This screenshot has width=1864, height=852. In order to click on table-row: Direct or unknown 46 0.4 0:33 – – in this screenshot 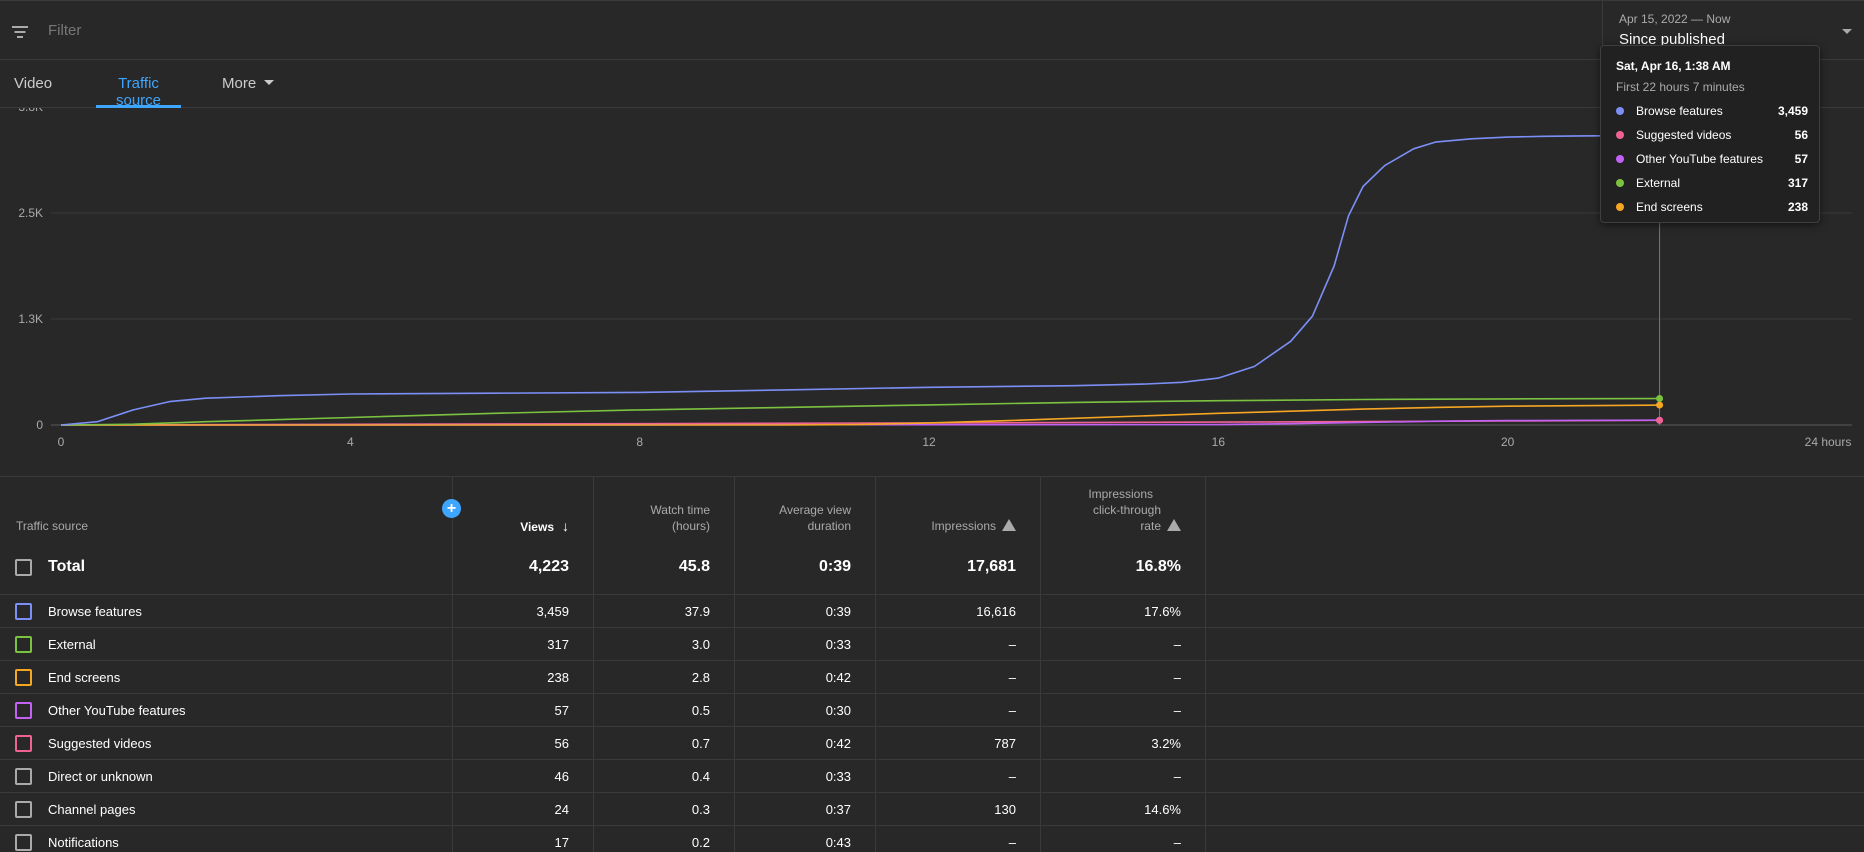, I will do `click(932, 776)`.